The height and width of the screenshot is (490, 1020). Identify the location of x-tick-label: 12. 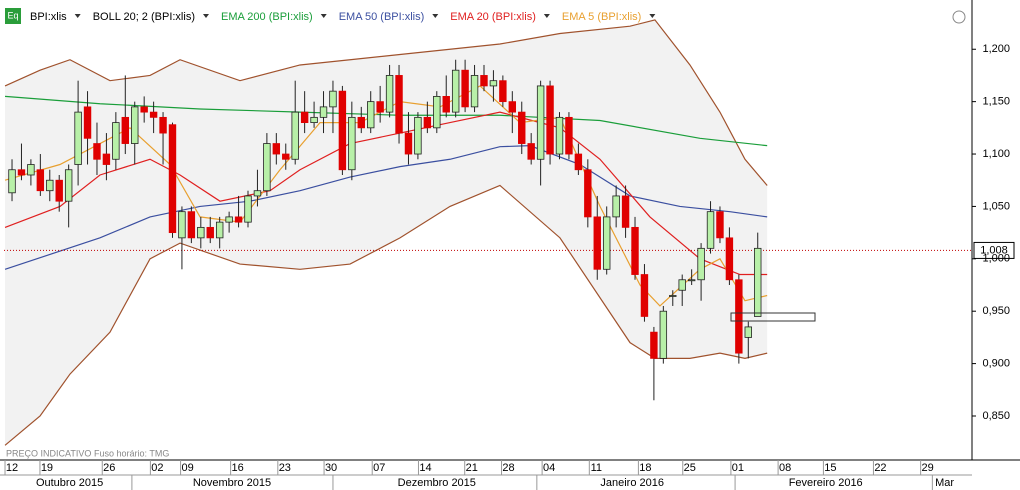
(12, 468).